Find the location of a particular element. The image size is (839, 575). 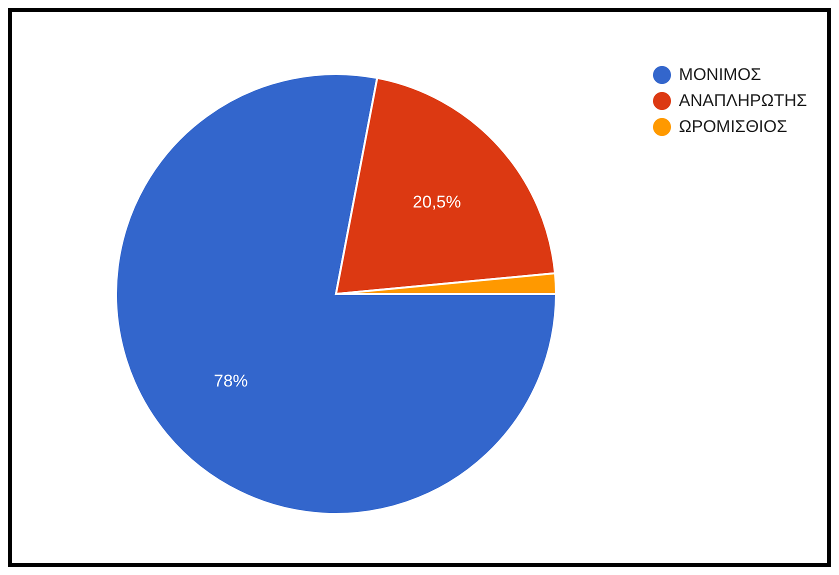

data-label: 78% is located at coordinates (231, 380).